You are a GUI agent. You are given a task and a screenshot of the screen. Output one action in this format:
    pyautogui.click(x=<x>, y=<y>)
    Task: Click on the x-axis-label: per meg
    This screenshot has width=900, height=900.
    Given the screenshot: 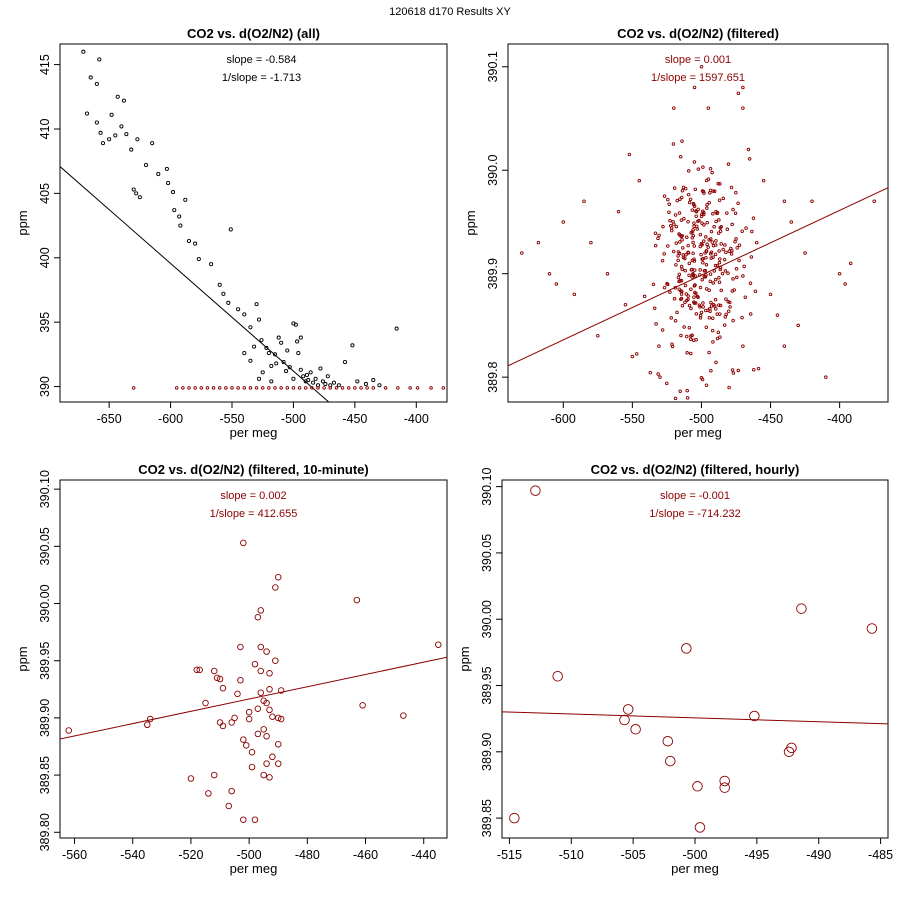 What is the action you would take?
    pyautogui.click(x=695, y=868)
    